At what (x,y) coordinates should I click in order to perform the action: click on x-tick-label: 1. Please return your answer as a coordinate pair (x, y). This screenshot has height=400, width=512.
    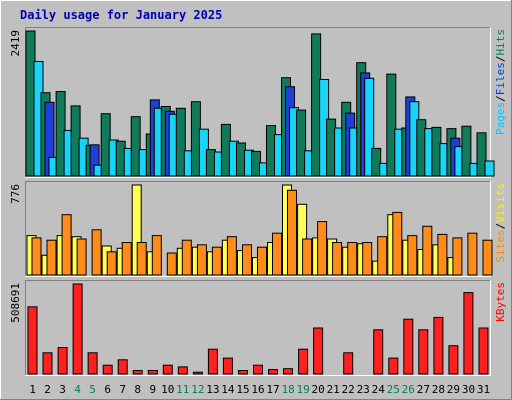
    Looking at the image, I should click on (32, 389).